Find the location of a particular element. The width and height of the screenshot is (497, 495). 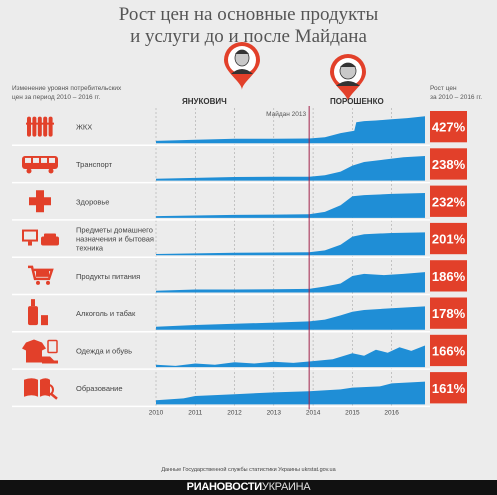

poroshenko-portrait-icon is located at coordinates (348, 74).